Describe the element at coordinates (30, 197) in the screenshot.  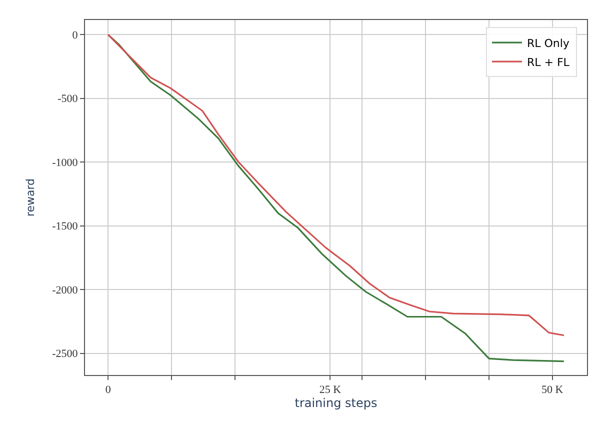
I see `y-axis-title: reward` at that location.